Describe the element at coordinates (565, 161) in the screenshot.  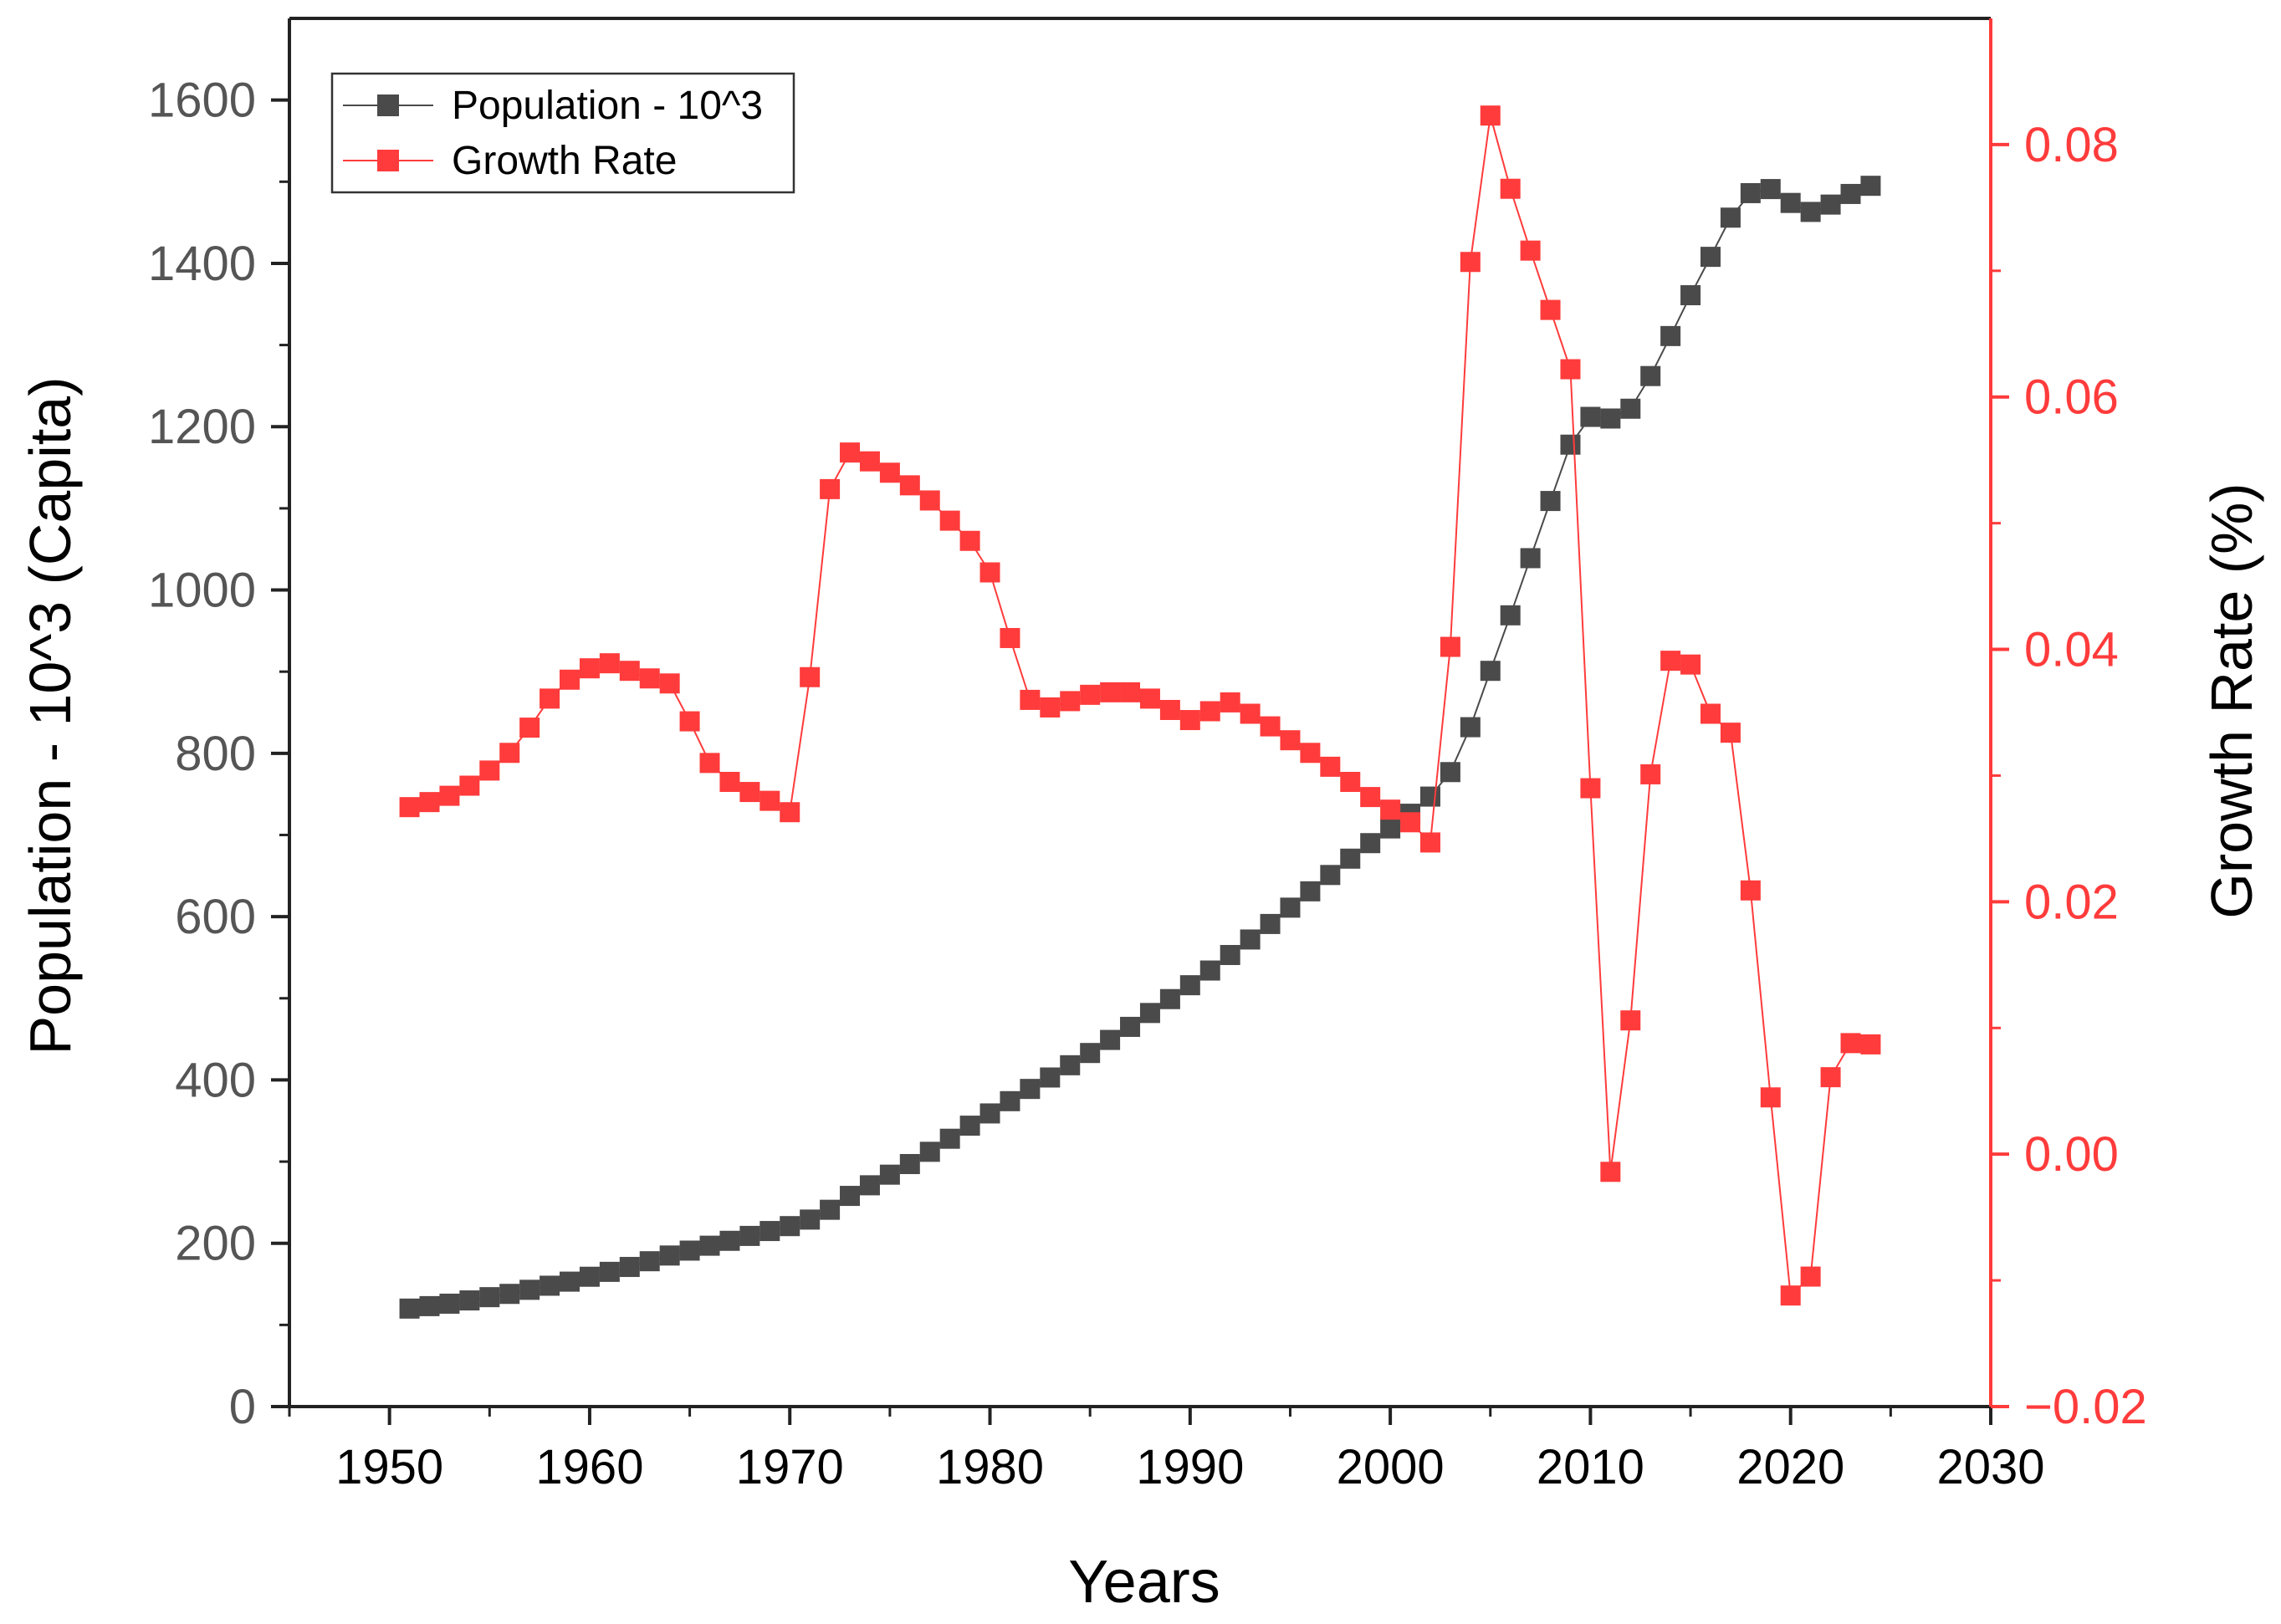
I see `legend-growth-label: Growth Rate` at that location.